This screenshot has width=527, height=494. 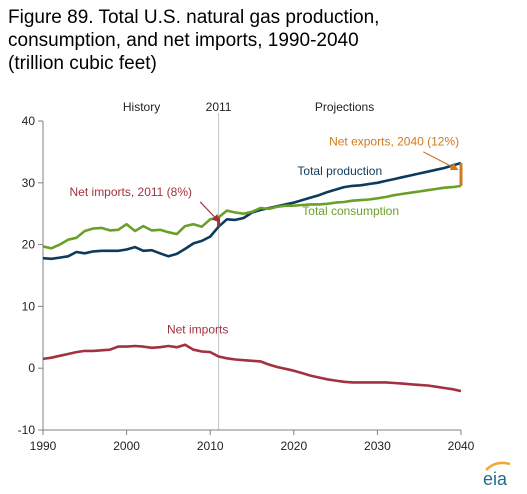 I want to click on series-line-net-imports, so click(x=252, y=368).